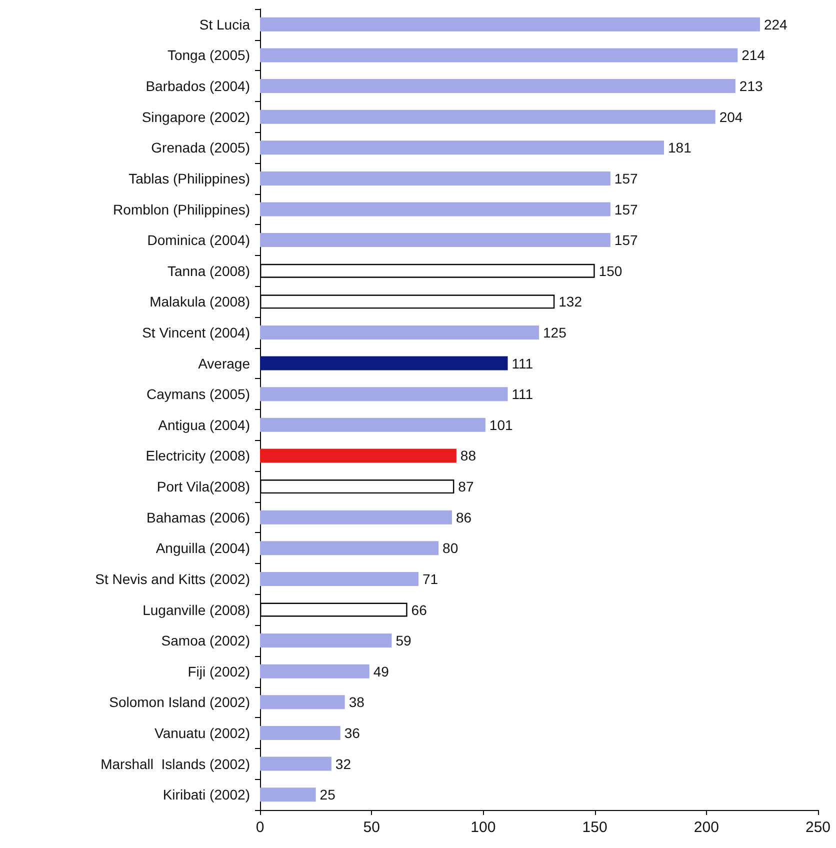  I want to click on y-tick-label: Bahamas (2006), so click(198, 517).